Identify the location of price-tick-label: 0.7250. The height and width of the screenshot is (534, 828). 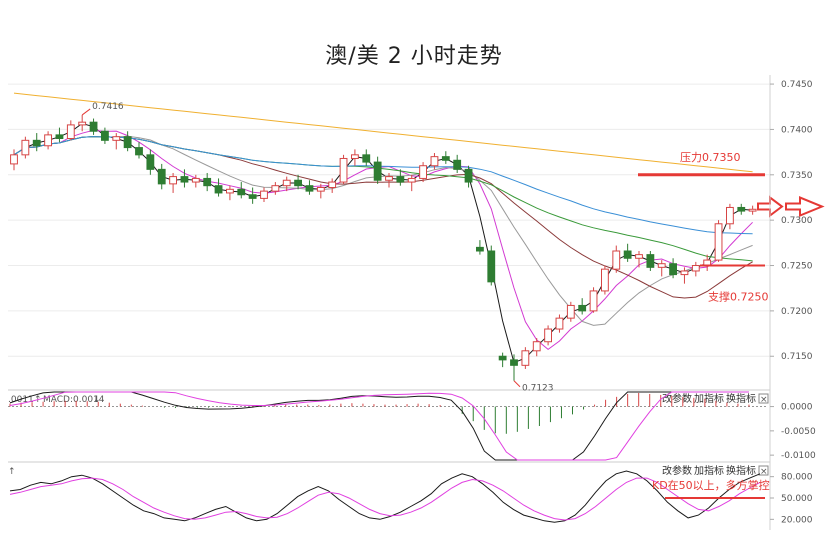
(797, 267).